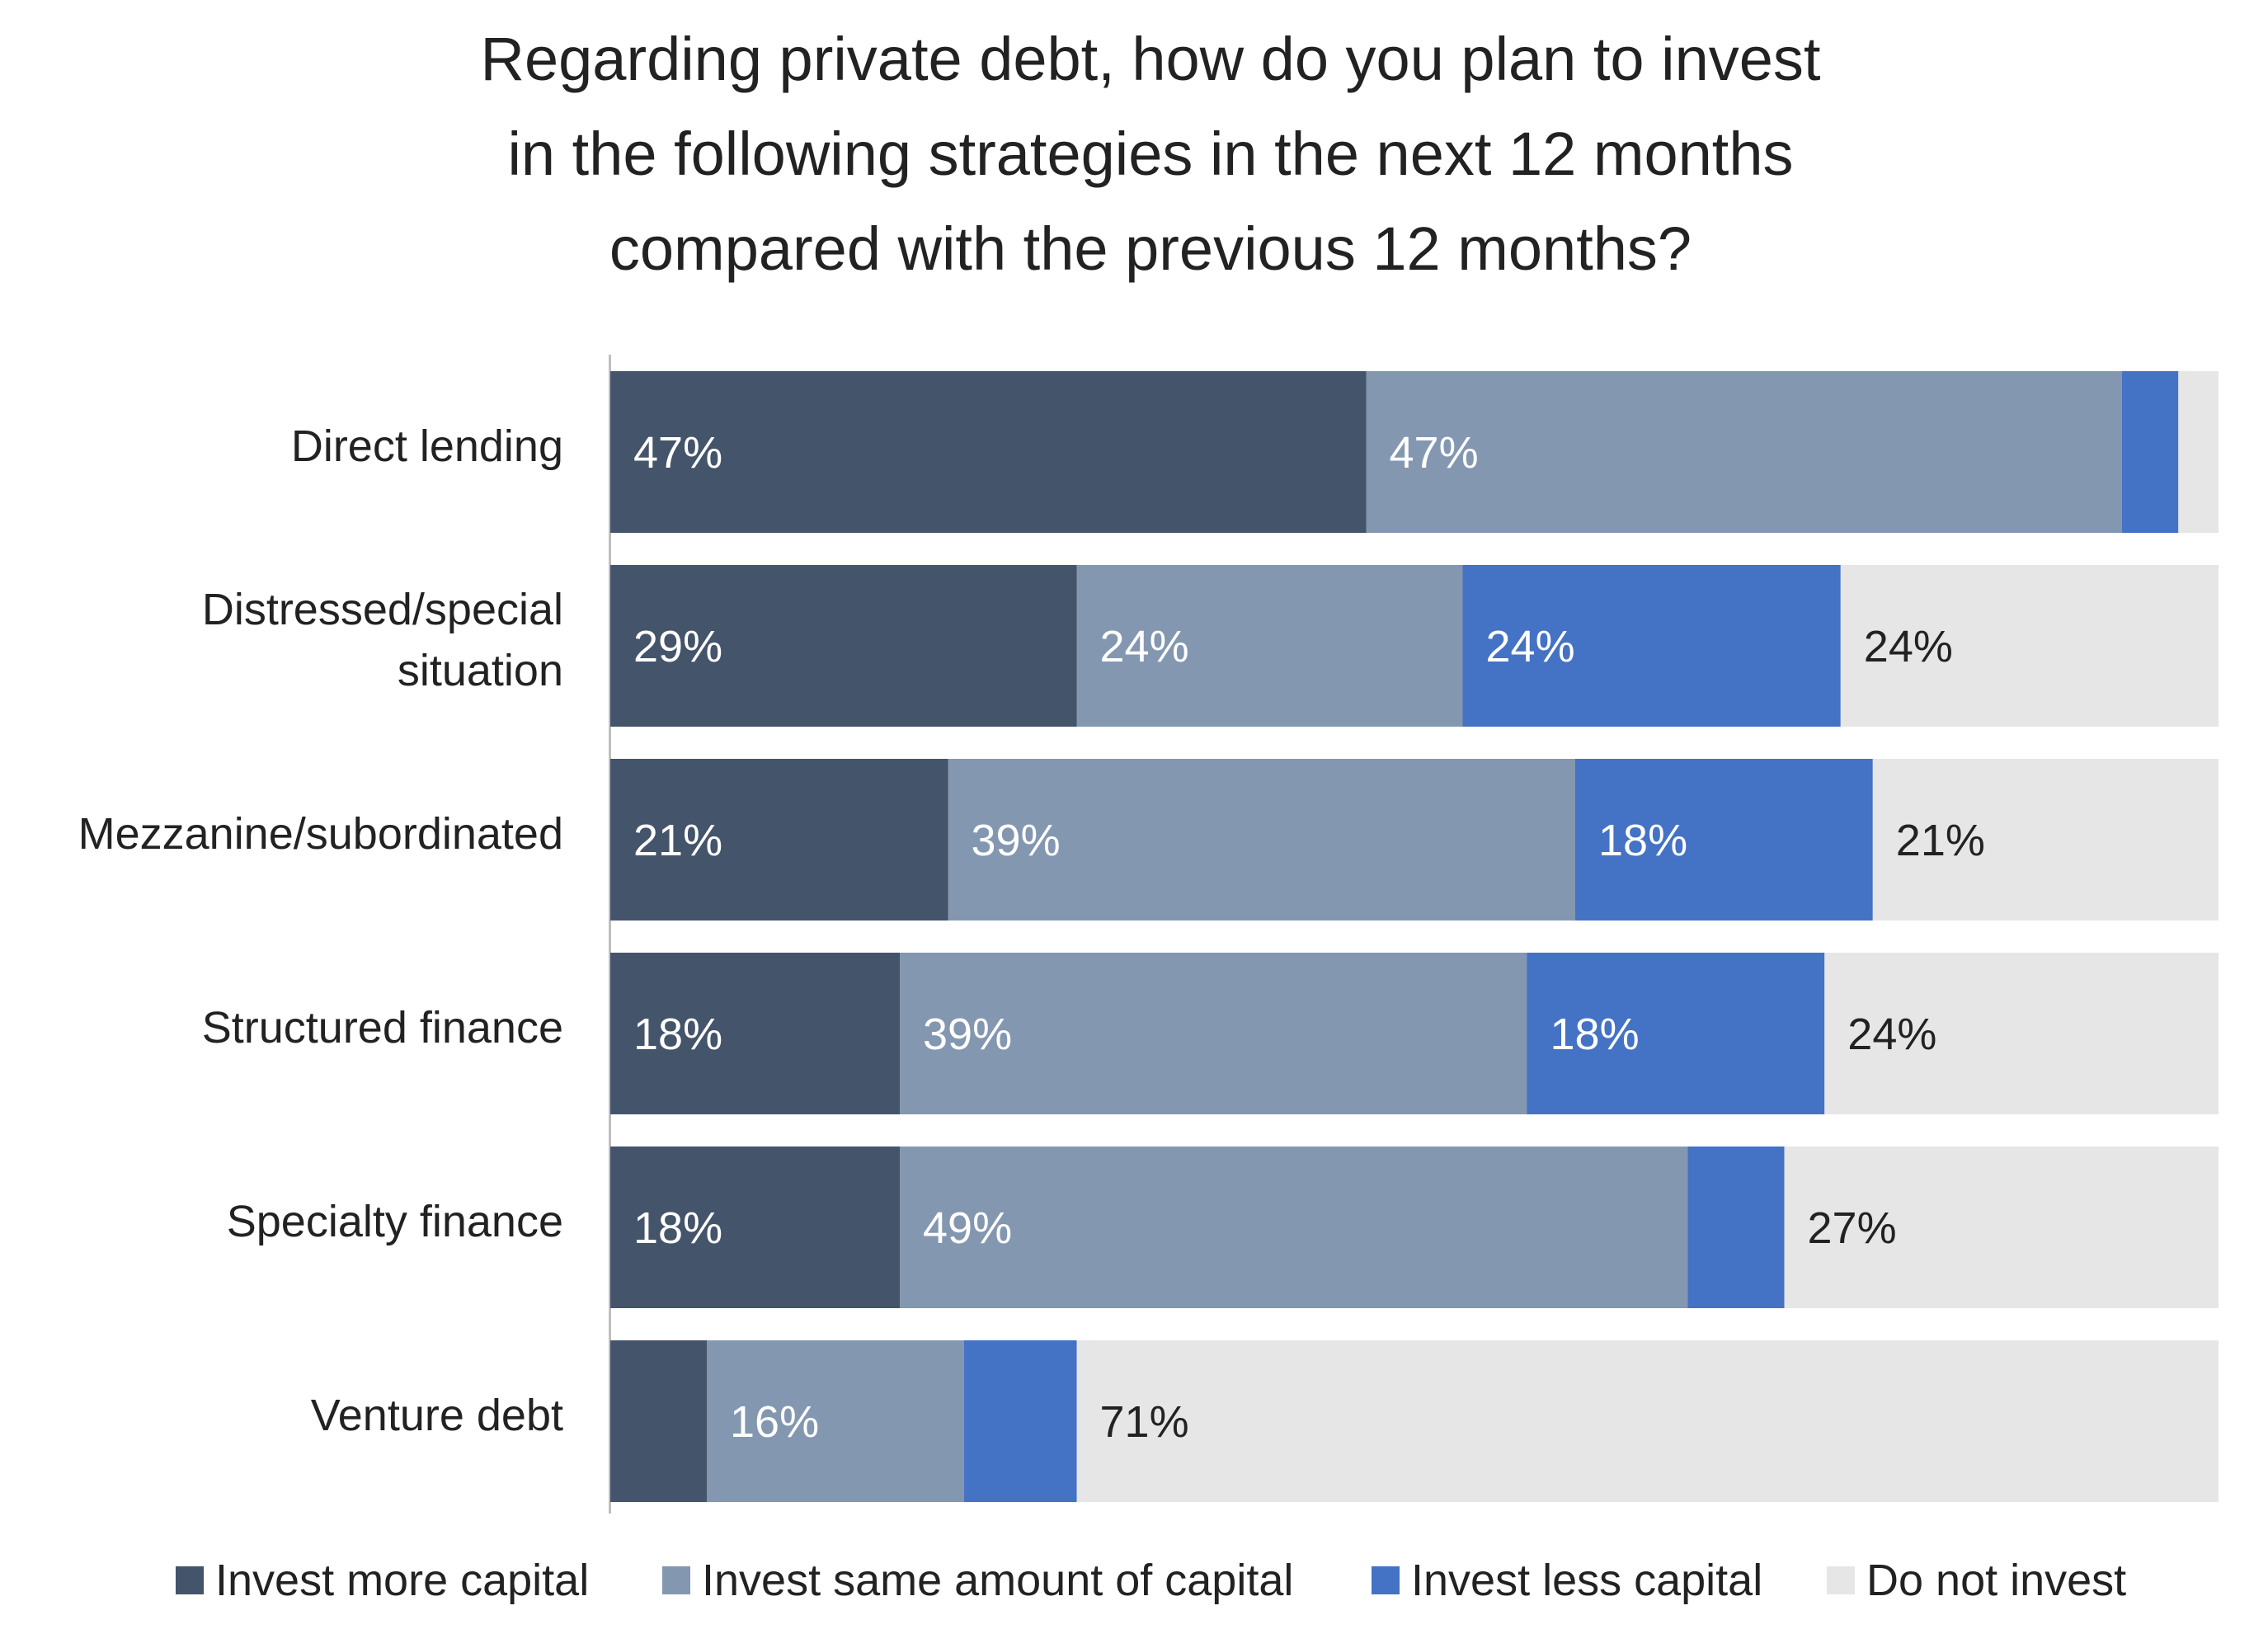 This screenshot has height=1648, width=2268. I want to click on chart-title-line: compared with the previous 12 months?, so click(1150, 248).